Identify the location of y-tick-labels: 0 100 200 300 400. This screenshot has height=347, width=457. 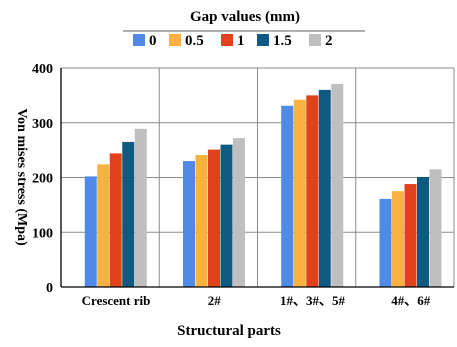
(42, 179).